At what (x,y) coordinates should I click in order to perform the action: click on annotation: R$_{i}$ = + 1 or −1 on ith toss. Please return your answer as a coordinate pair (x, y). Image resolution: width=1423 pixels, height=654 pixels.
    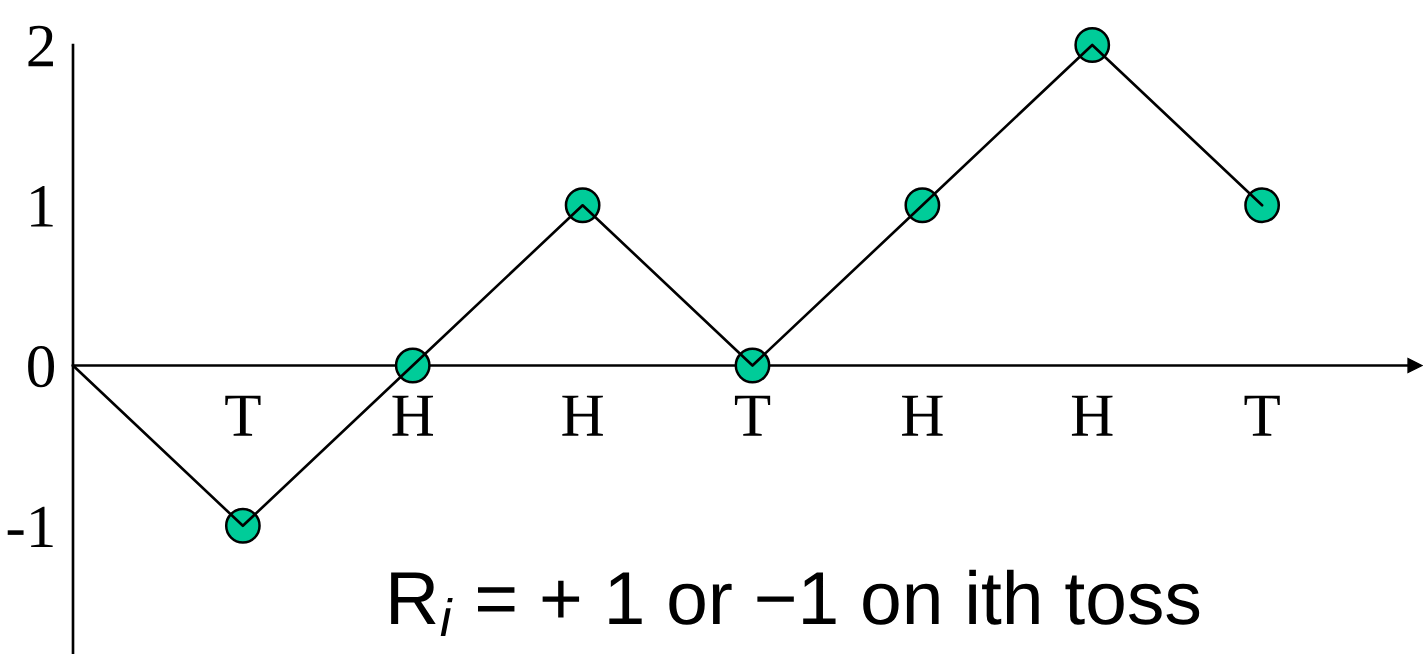
    Looking at the image, I should click on (795, 602).